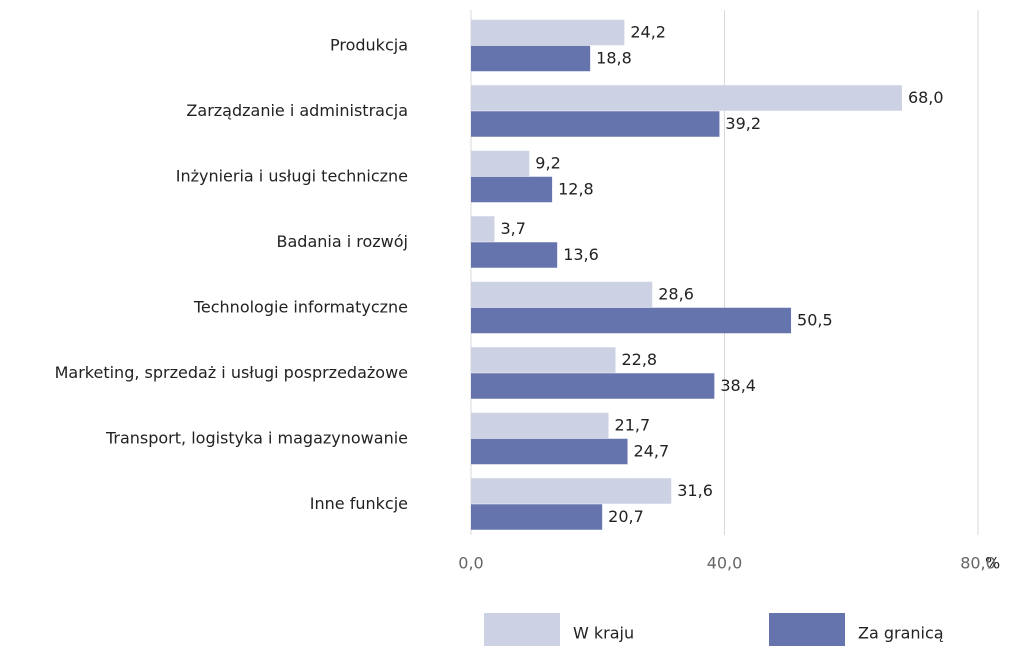 The width and height of the screenshot is (1022, 646). What do you see at coordinates (300, 306) in the screenshot?
I see `y-tick-label: Technologie informatyczne` at bounding box center [300, 306].